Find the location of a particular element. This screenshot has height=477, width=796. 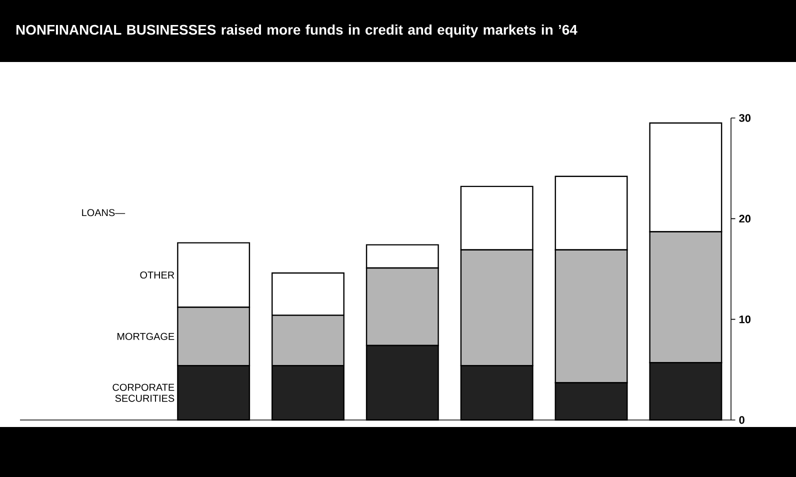

y-tick-label: 30 is located at coordinates (745, 118).